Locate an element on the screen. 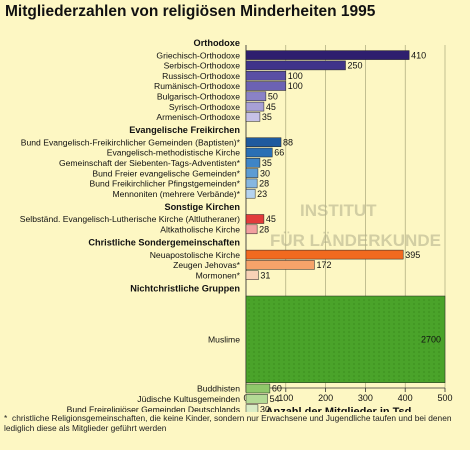 Image resolution: width=470 pixels, height=450 pixels. x-axis-label: Anzahl der Mitglieder in Tsd. is located at coordinates (340, 409).